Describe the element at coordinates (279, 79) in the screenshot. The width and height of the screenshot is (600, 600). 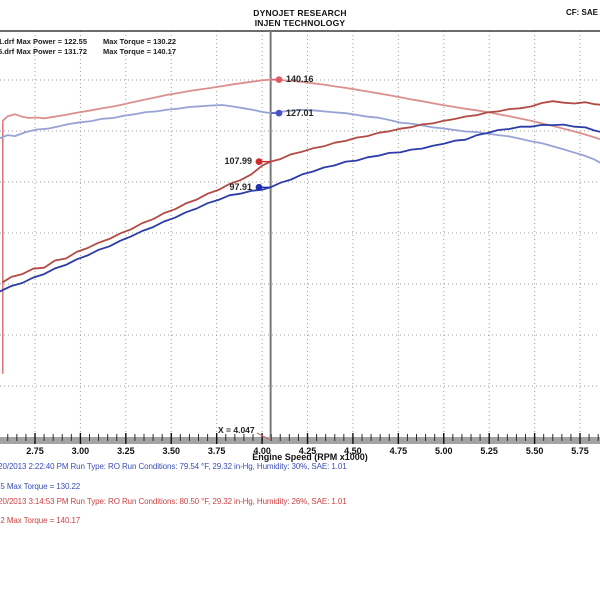
I see `readout-dot-torque-run2` at that location.